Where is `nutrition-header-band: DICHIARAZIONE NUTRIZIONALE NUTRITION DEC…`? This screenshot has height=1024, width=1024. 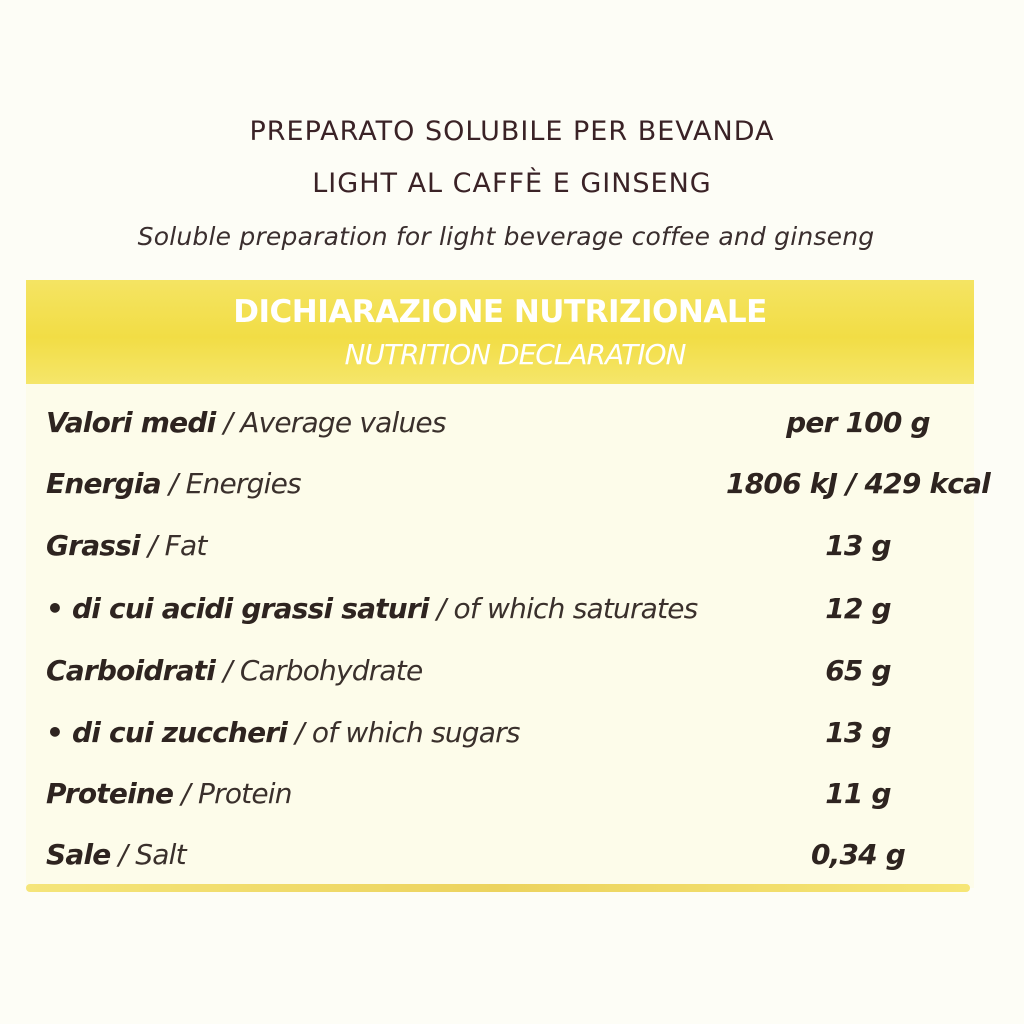 nutrition-header-band: DICHIARAZIONE NUTRIZIONALE NUTRITION DEC… is located at coordinates (500, 332).